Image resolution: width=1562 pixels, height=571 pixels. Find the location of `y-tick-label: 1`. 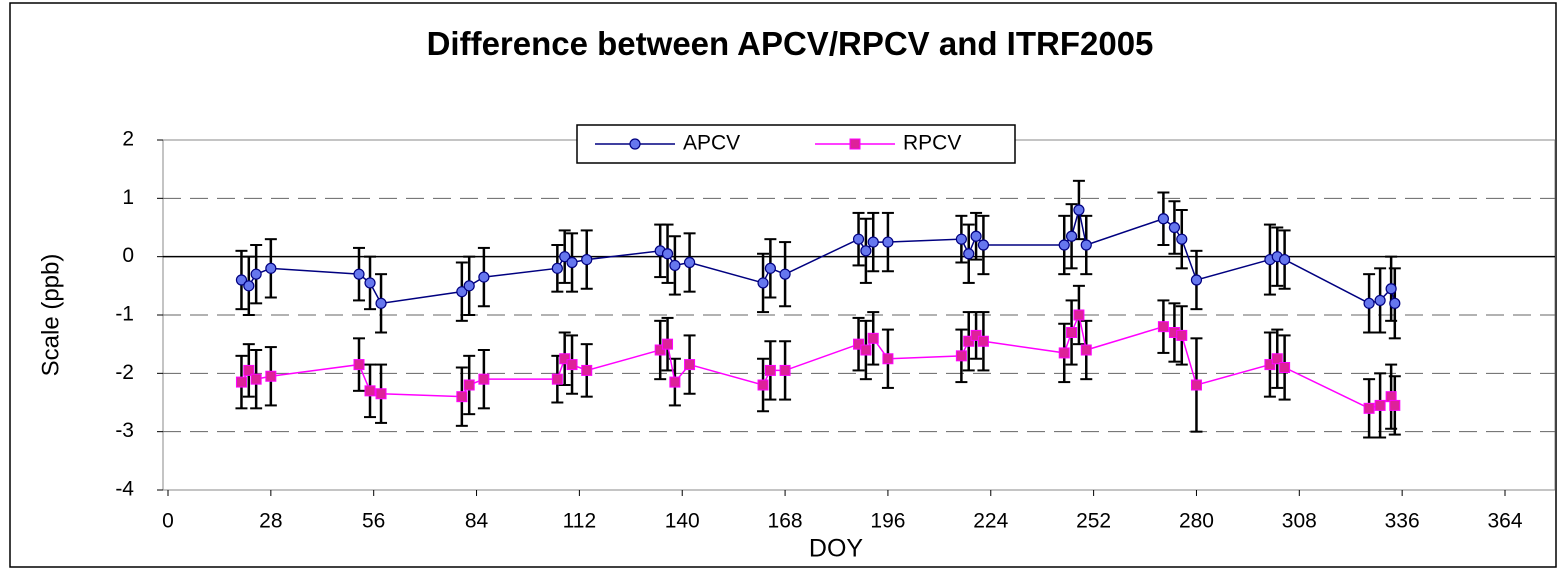

y-tick-label: 1 is located at coordinates (128, 197).